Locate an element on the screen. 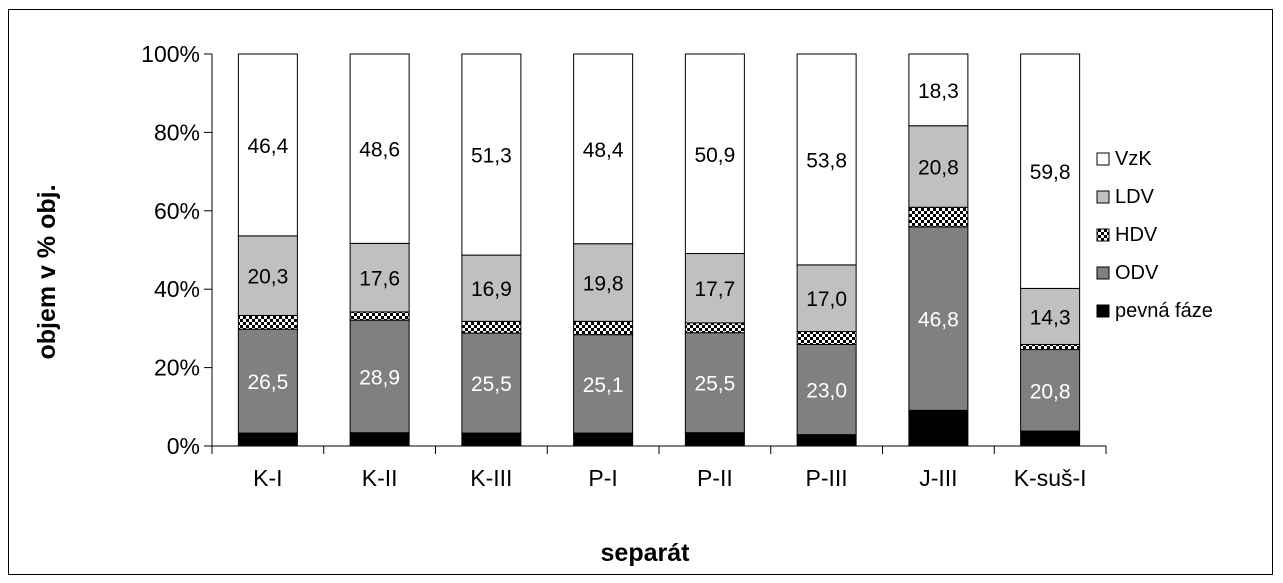 The height and width of the screenshot is (583, 1283). bar-segment-odv-k-ii is located at coordinates (379, 376).